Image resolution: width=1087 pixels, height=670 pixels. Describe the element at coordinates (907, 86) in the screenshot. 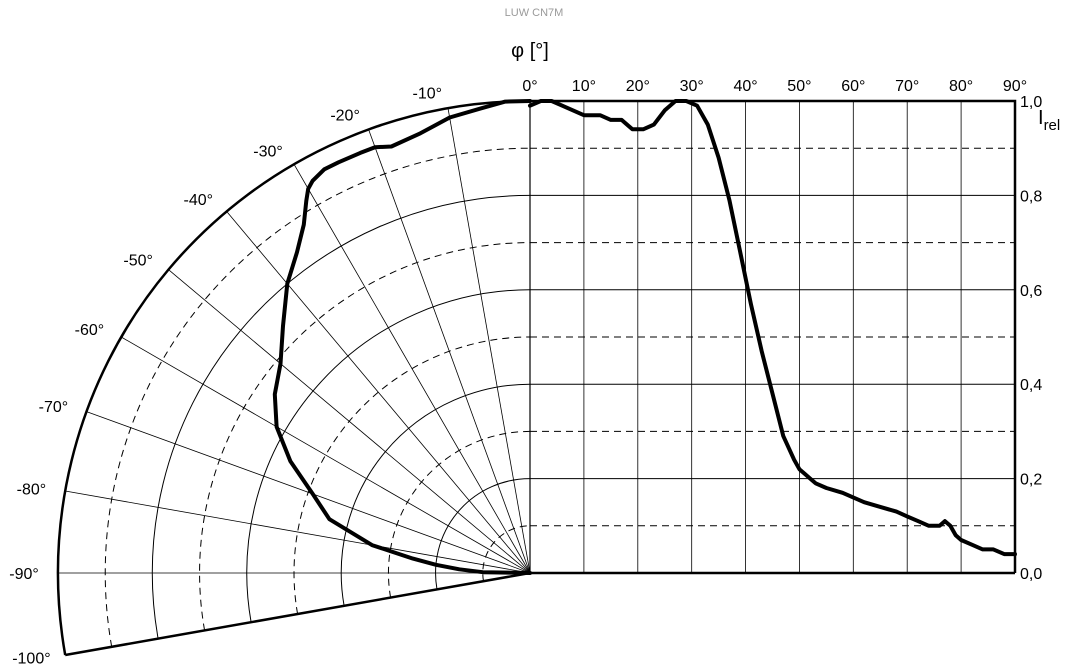

I see `x-tick-label: 70°` at that location.